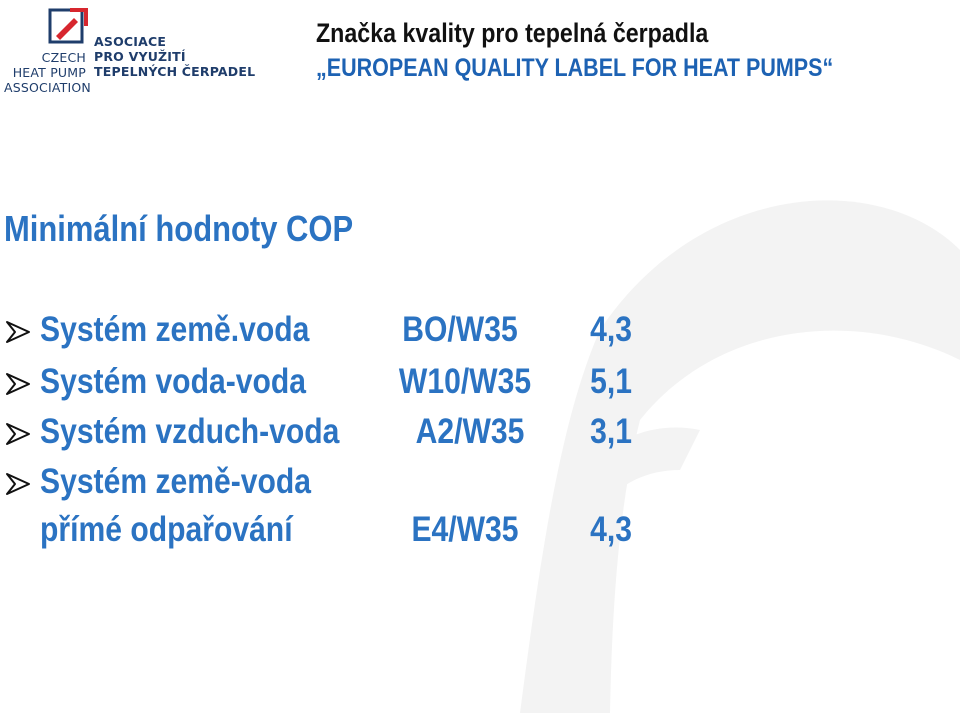 This screenshot has width=960, height=713. What do you see at coordinates (175, 71) in the screenshot?
I see `logo-right-line: TEPELNÝCH ČERPADEL` at bounding box center [175, 71].